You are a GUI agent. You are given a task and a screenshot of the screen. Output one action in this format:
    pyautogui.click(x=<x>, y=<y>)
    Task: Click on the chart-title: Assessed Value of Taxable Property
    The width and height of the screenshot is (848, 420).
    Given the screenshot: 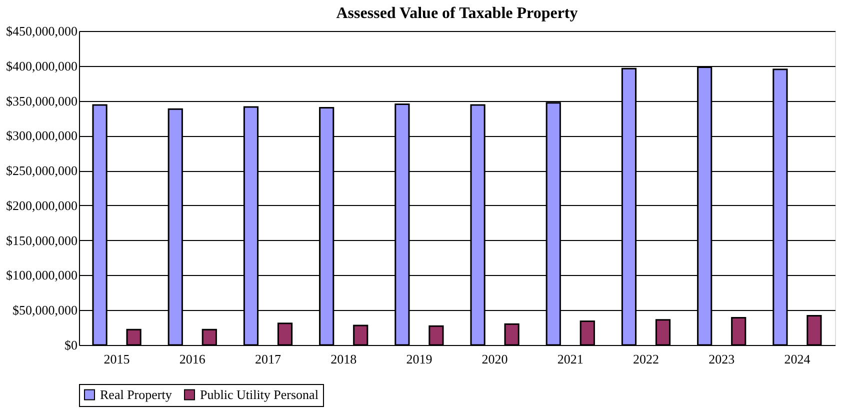 What is the action you would take?
    pyautogui.click(x=457, y=13)
    